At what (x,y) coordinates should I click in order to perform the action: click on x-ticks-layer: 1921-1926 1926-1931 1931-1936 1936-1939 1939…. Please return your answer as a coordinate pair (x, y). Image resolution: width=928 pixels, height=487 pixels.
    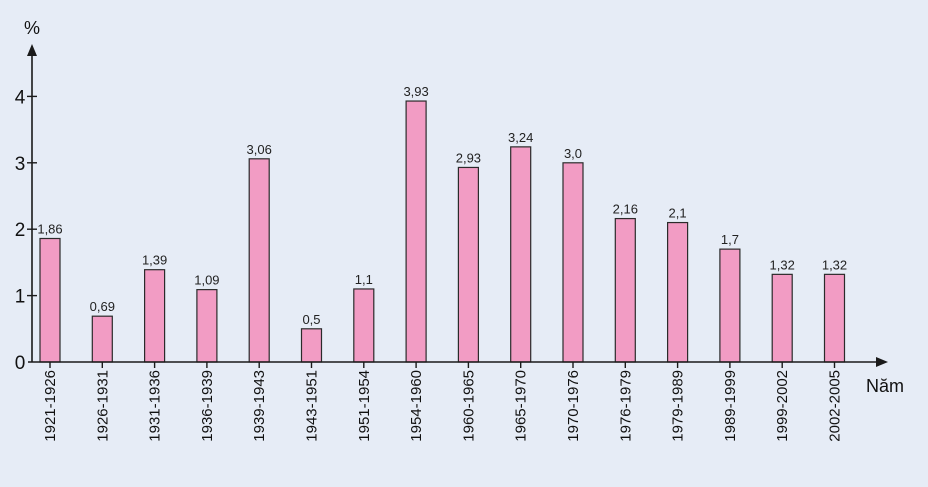
    Looking at the image, I should click on (443, 402).